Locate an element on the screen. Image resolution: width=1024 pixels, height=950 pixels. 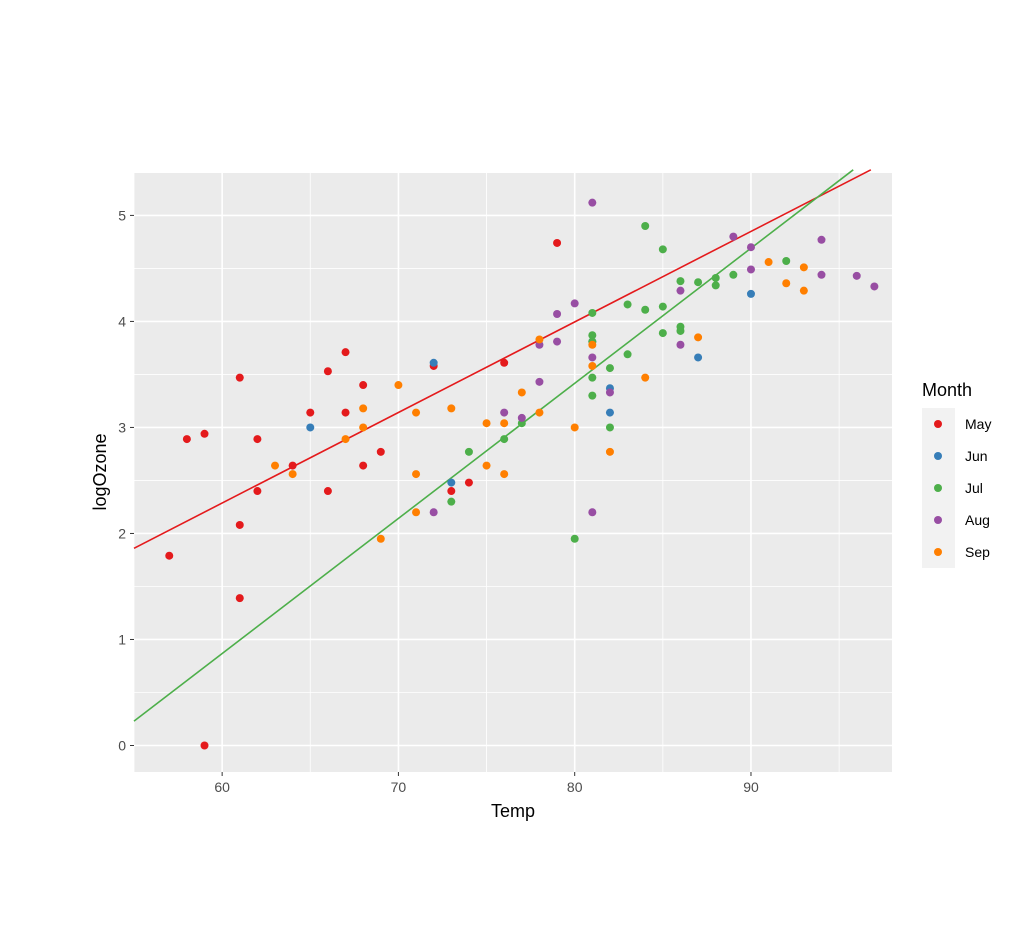
legend-label-jul: Jul is located at coordinates (974, 488).